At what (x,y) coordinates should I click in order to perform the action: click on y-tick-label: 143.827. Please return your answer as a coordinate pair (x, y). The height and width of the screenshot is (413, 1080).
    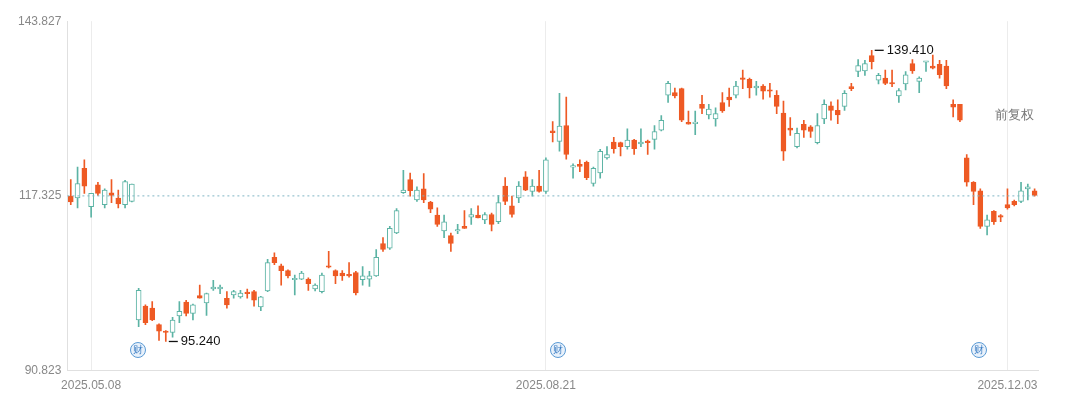
    Looking at the image, I should click on (39, 20).